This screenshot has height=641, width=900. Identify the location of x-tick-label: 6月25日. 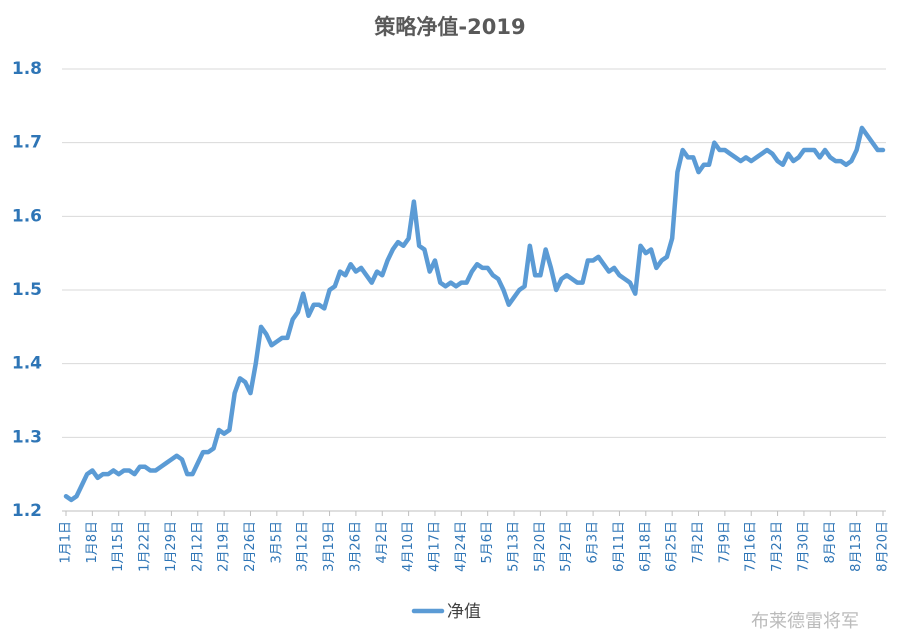
(672, 546).